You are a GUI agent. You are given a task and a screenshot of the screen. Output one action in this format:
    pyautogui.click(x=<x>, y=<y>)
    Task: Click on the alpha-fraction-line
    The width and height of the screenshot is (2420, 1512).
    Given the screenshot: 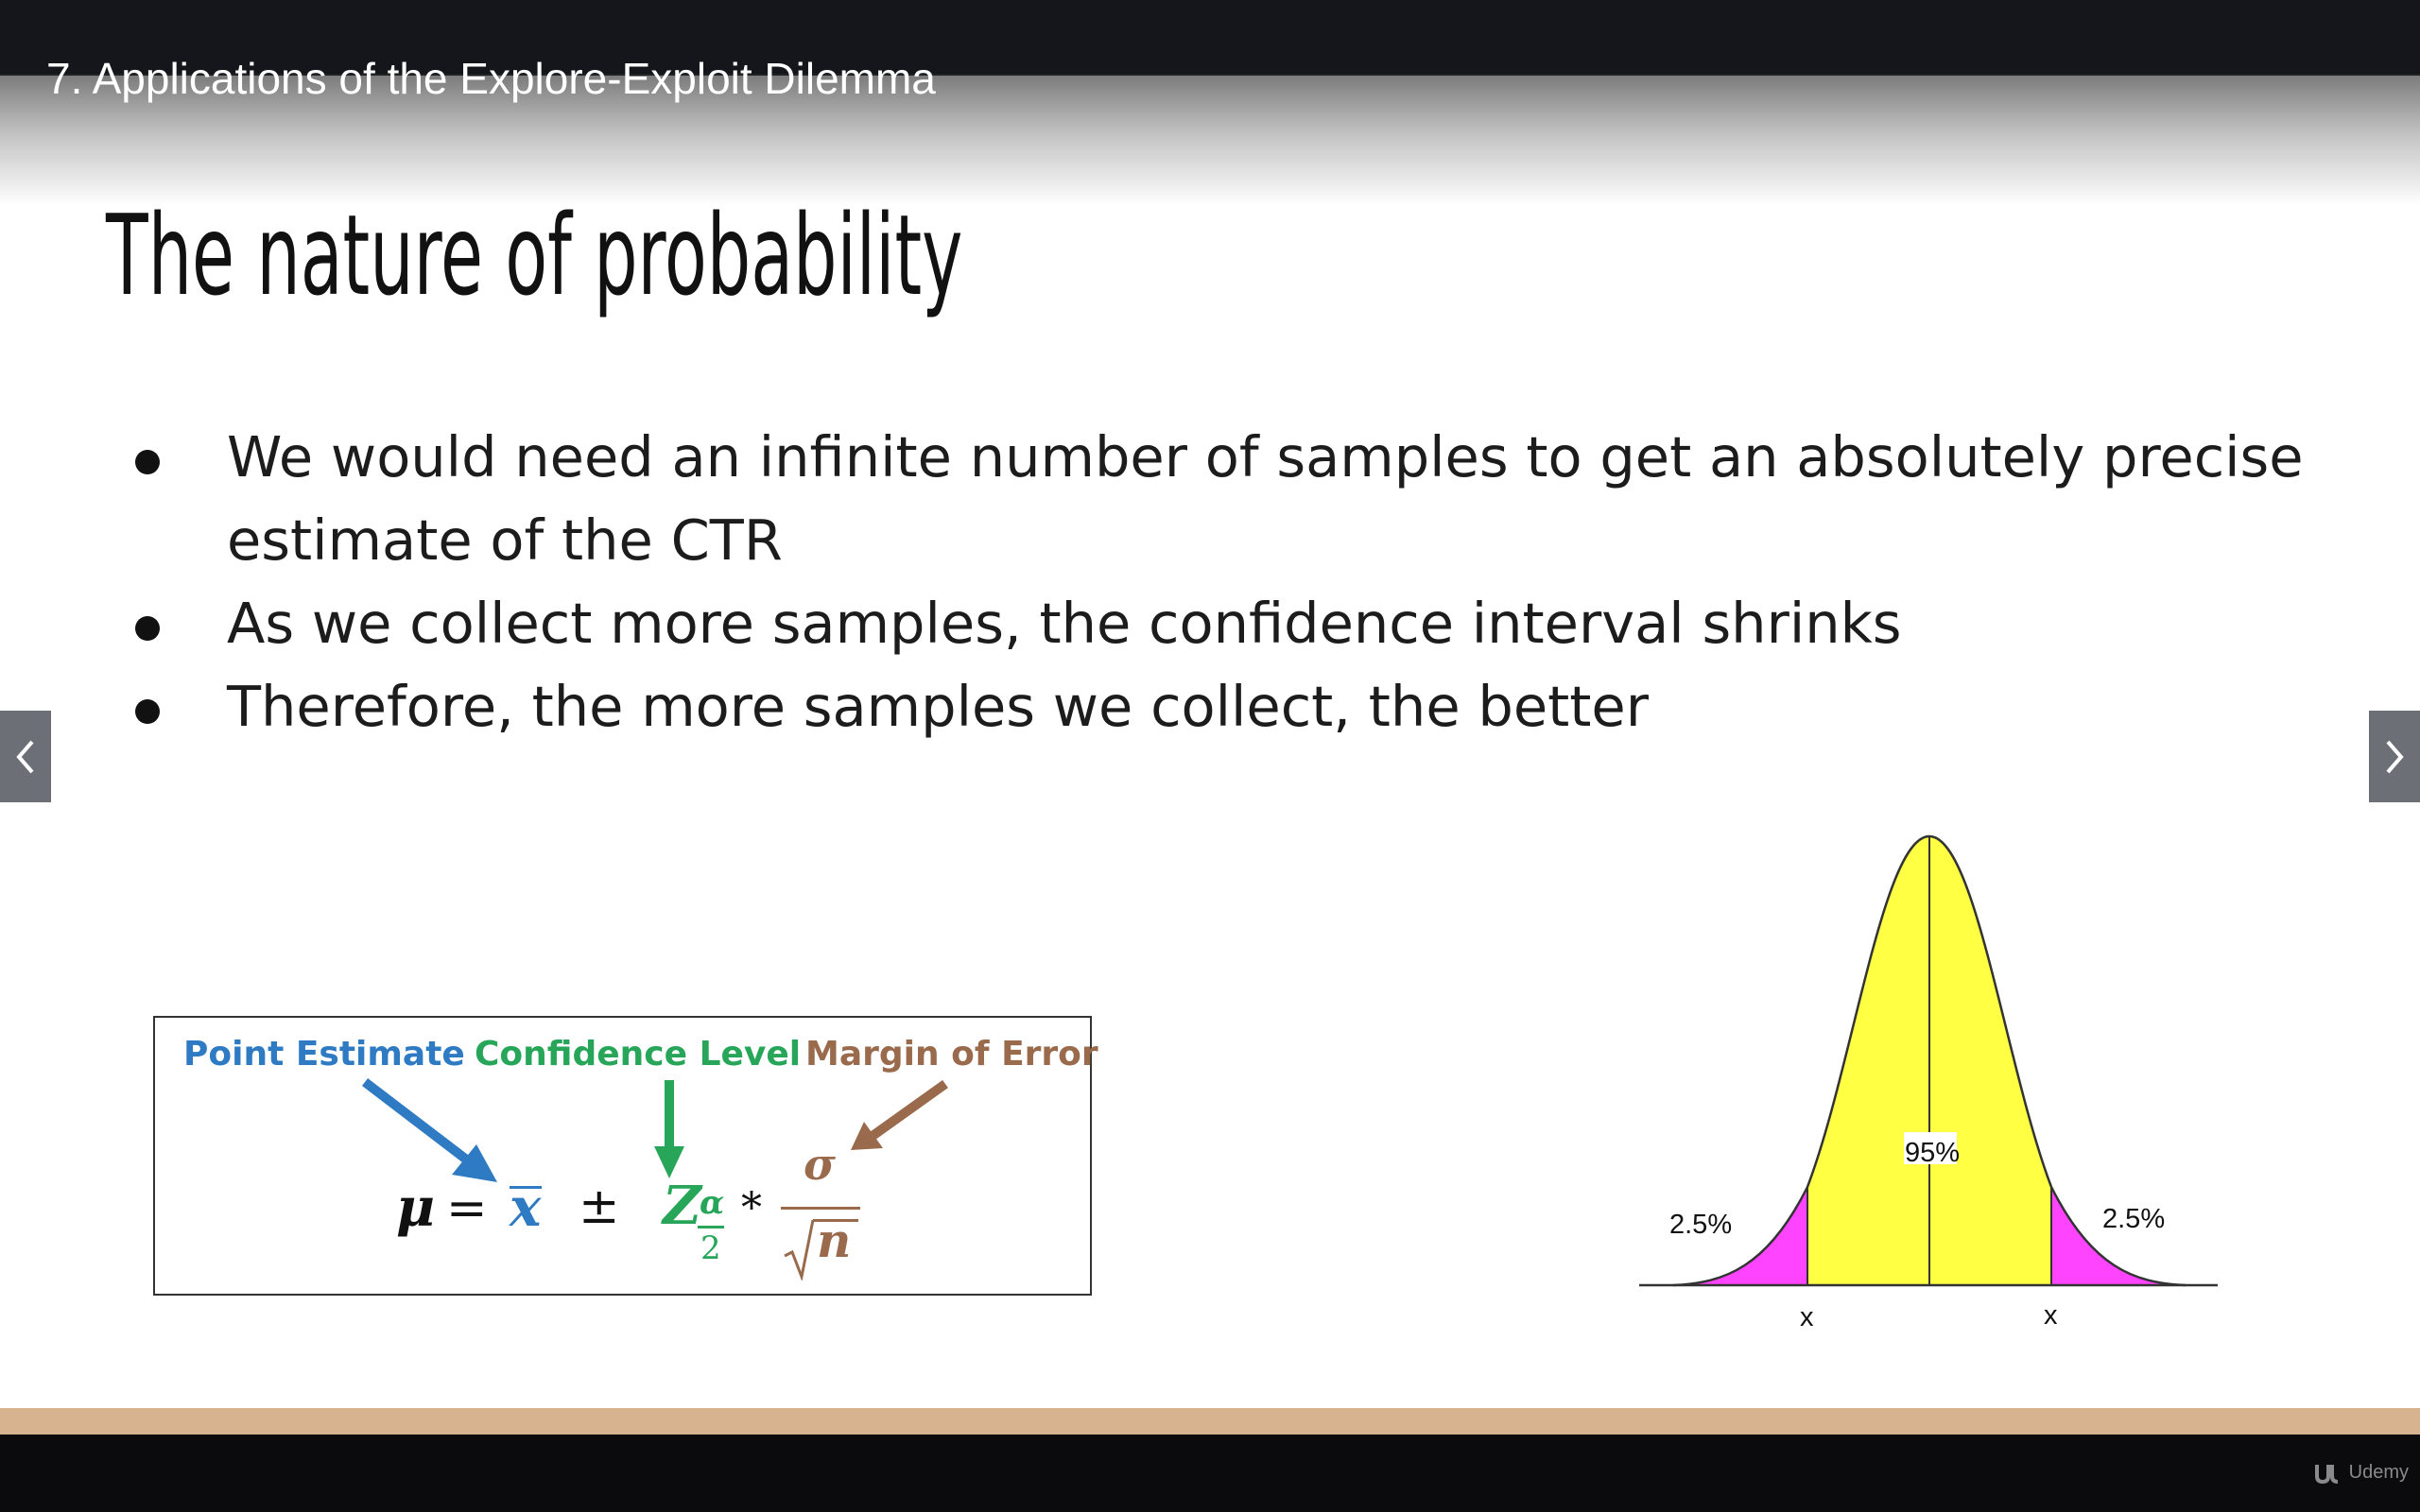 What is the action you would take?
    pyautogui.click(x=711, y=1227)
    